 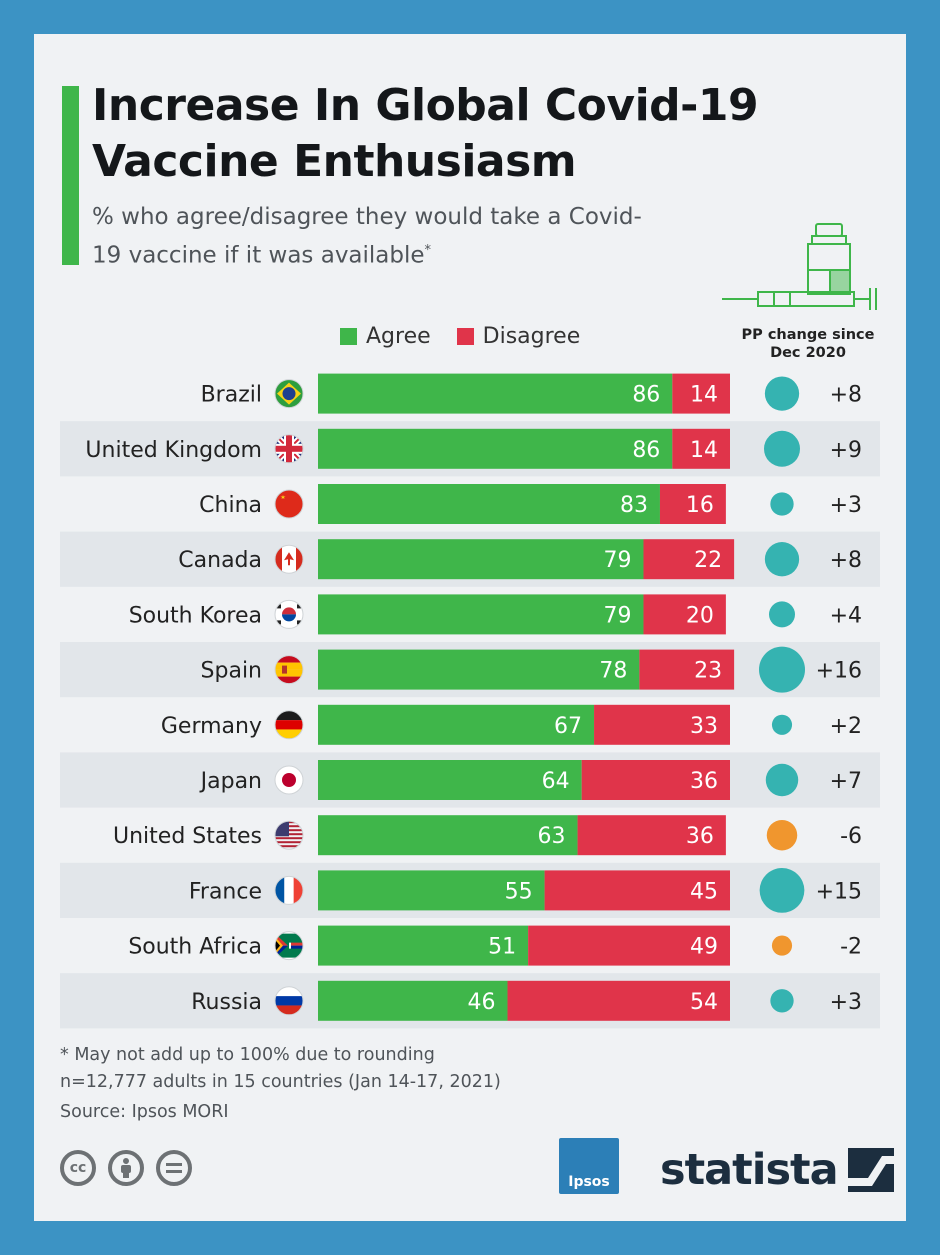 What do you see at coordinates (846, 395) in the screenshot?
I see `pp-change-label: +8` at bounding box center [846, 395].